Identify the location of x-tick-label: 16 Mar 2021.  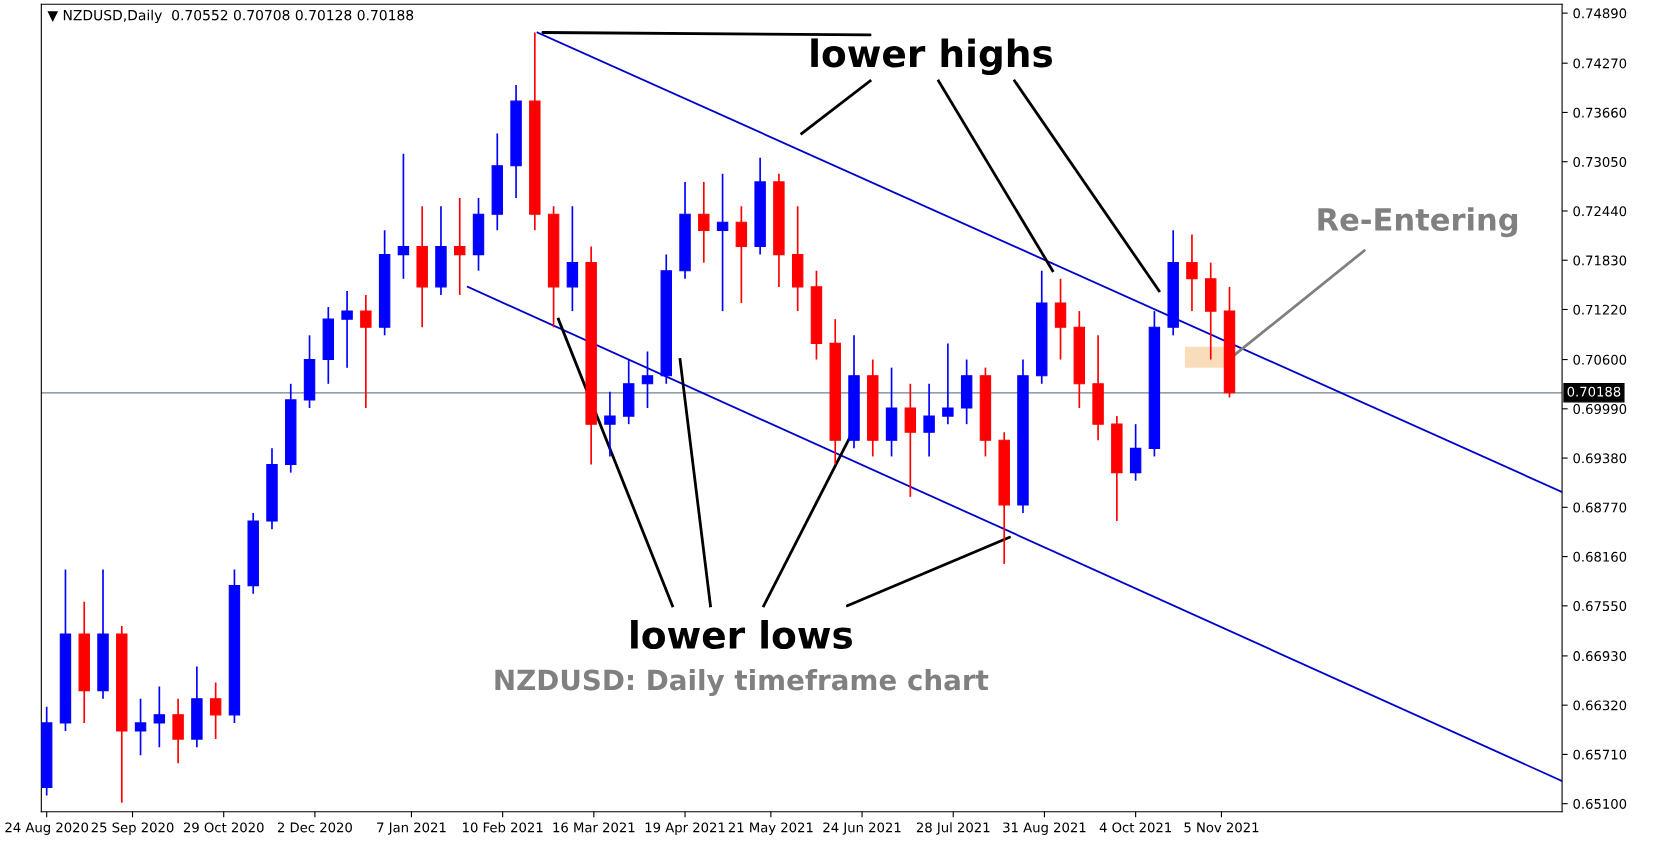
(594, 827).